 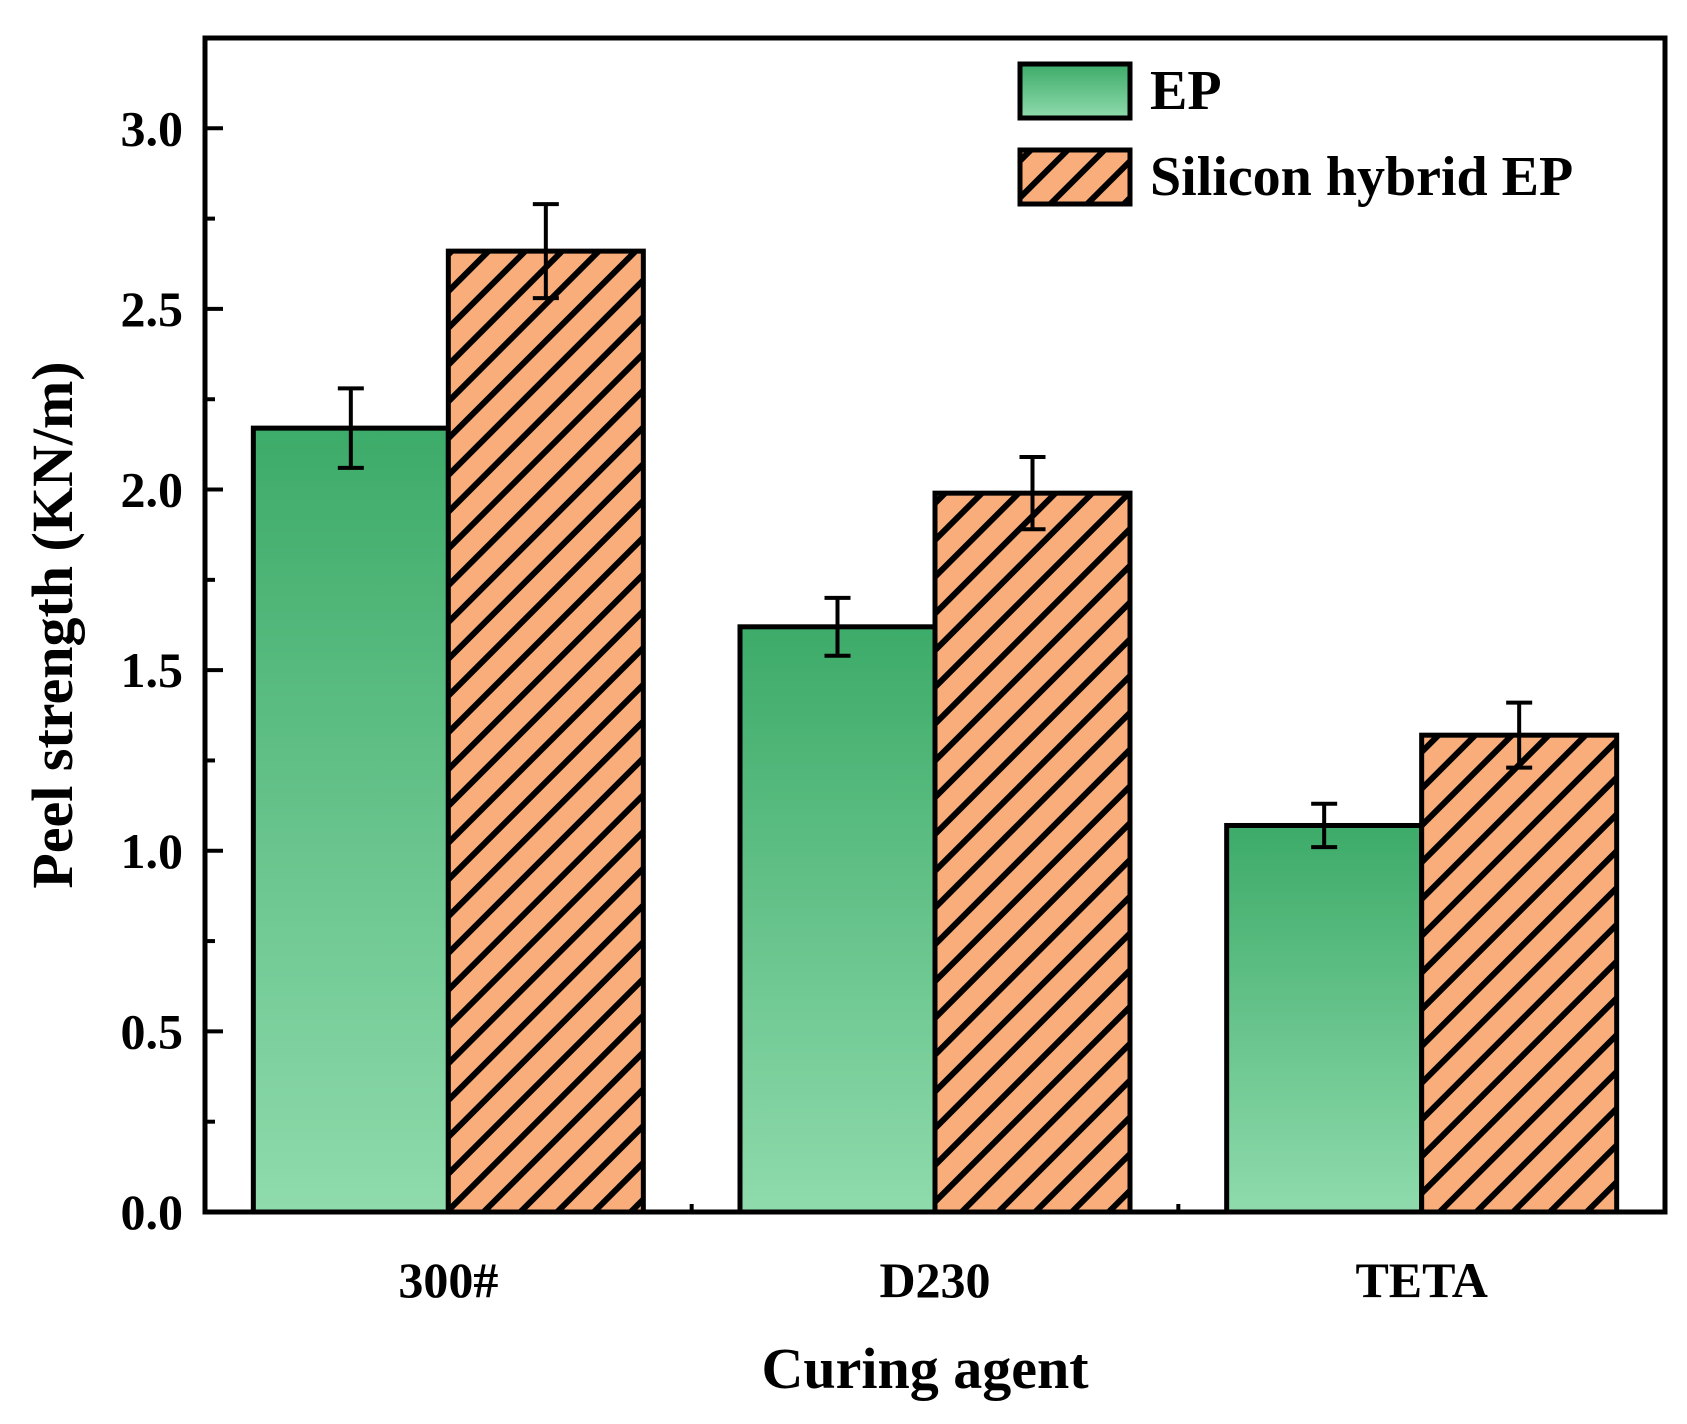 What do you see at coordinates (152, 851) in the screenshot?
I see `y-tick-label: 1.0` at bounding box center [152, 851].